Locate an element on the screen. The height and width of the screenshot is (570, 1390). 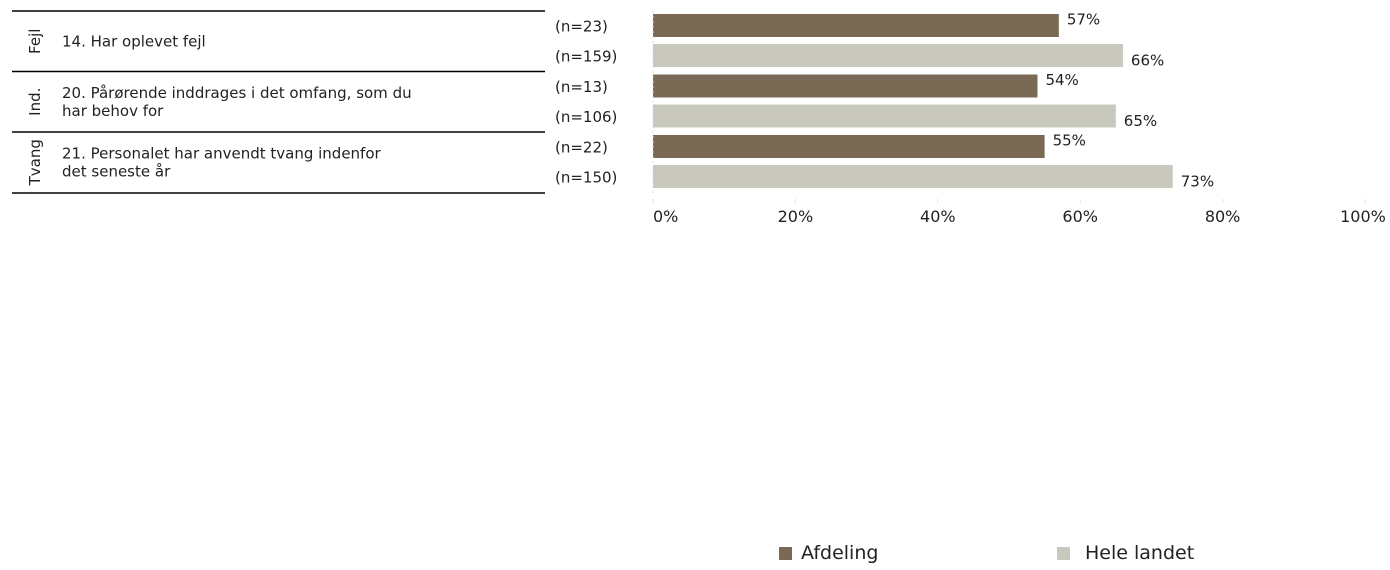
value-label: 57% is located at coordinates (1083, 20).